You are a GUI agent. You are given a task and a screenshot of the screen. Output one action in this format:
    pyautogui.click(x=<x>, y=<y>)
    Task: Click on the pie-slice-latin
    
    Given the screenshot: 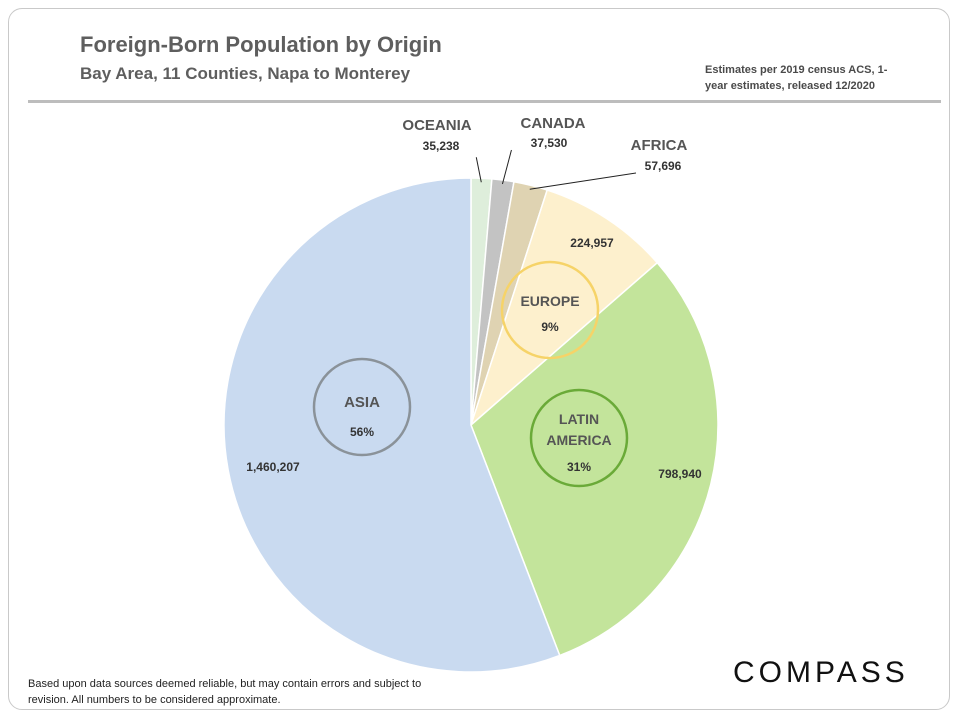 What is the action you would take?
    pyautogui.click(x=594, y=459)
    